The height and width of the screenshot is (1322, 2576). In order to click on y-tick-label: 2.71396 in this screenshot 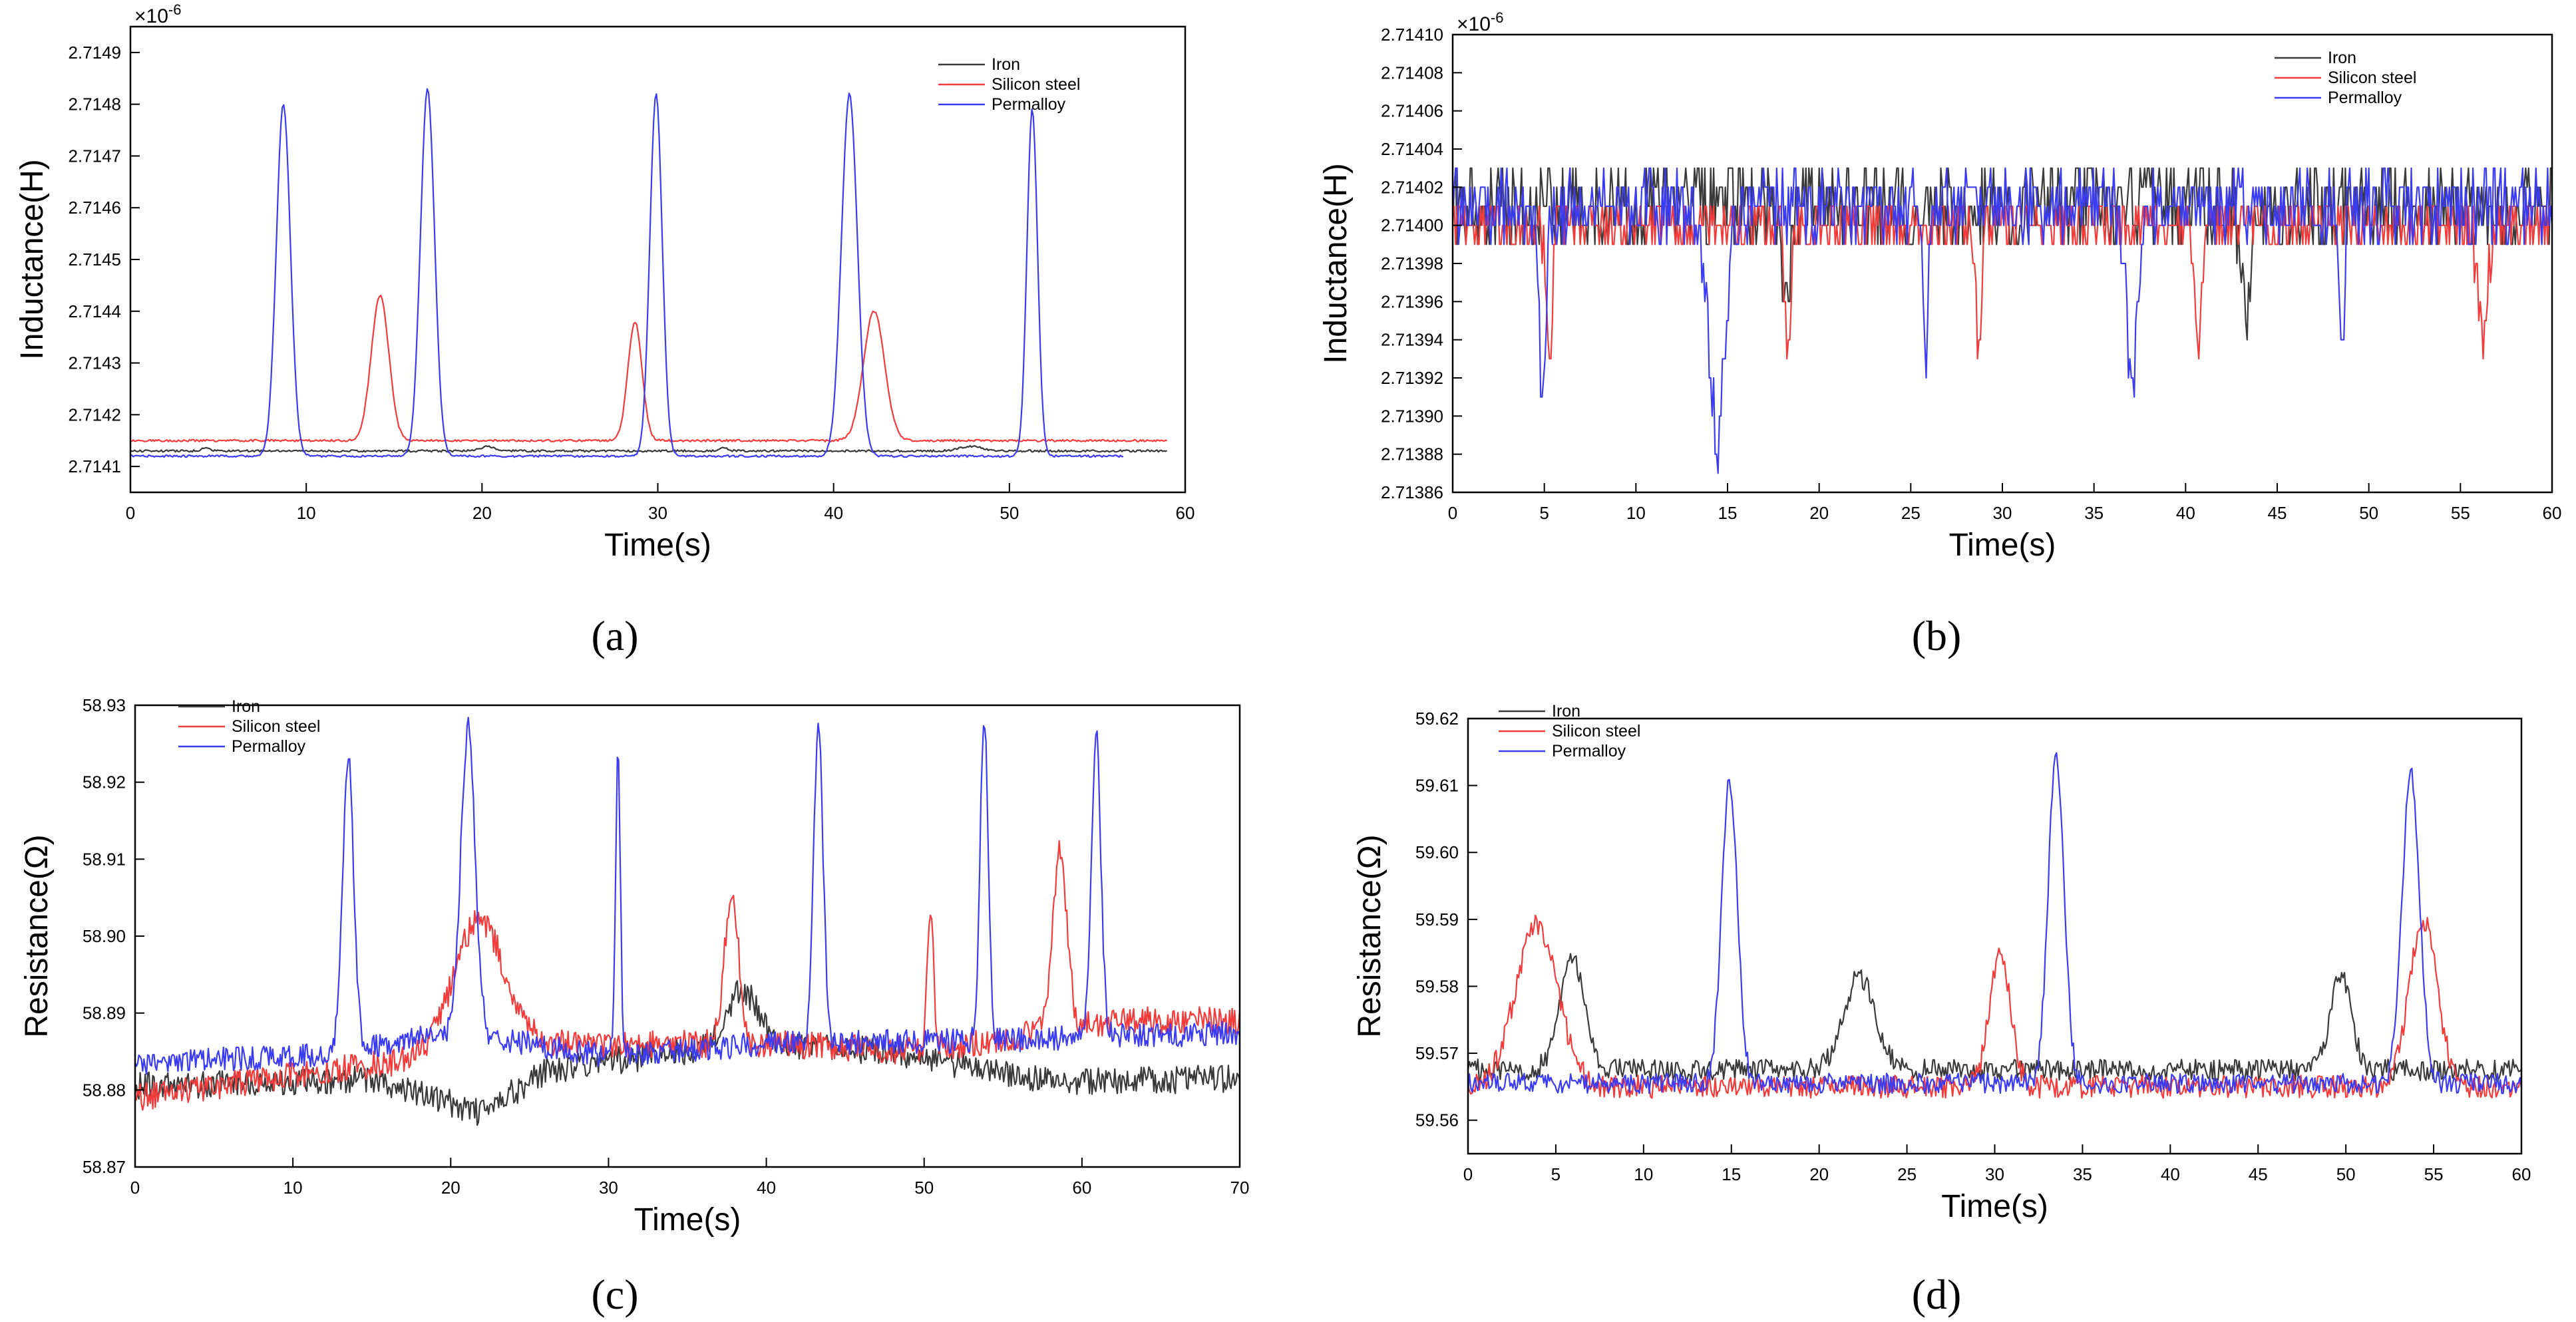, I will do `click(1412, 301)`.